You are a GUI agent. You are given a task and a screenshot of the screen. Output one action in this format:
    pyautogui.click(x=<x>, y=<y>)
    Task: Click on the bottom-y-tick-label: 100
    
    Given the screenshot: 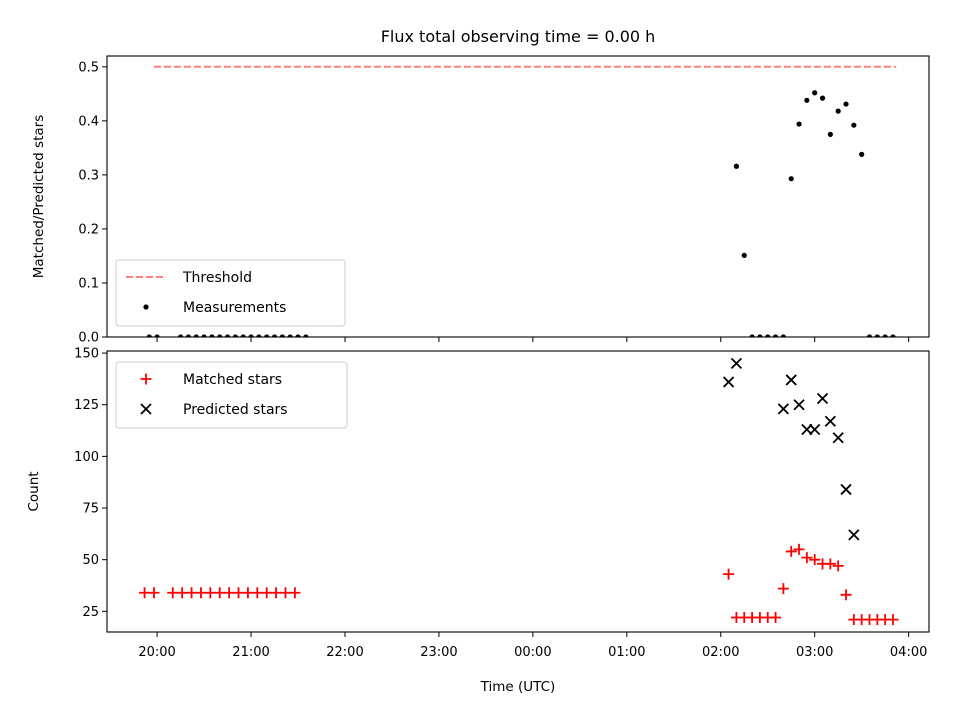 What is the action you would take?
    pyautogui.click(x=86, y=457)
    